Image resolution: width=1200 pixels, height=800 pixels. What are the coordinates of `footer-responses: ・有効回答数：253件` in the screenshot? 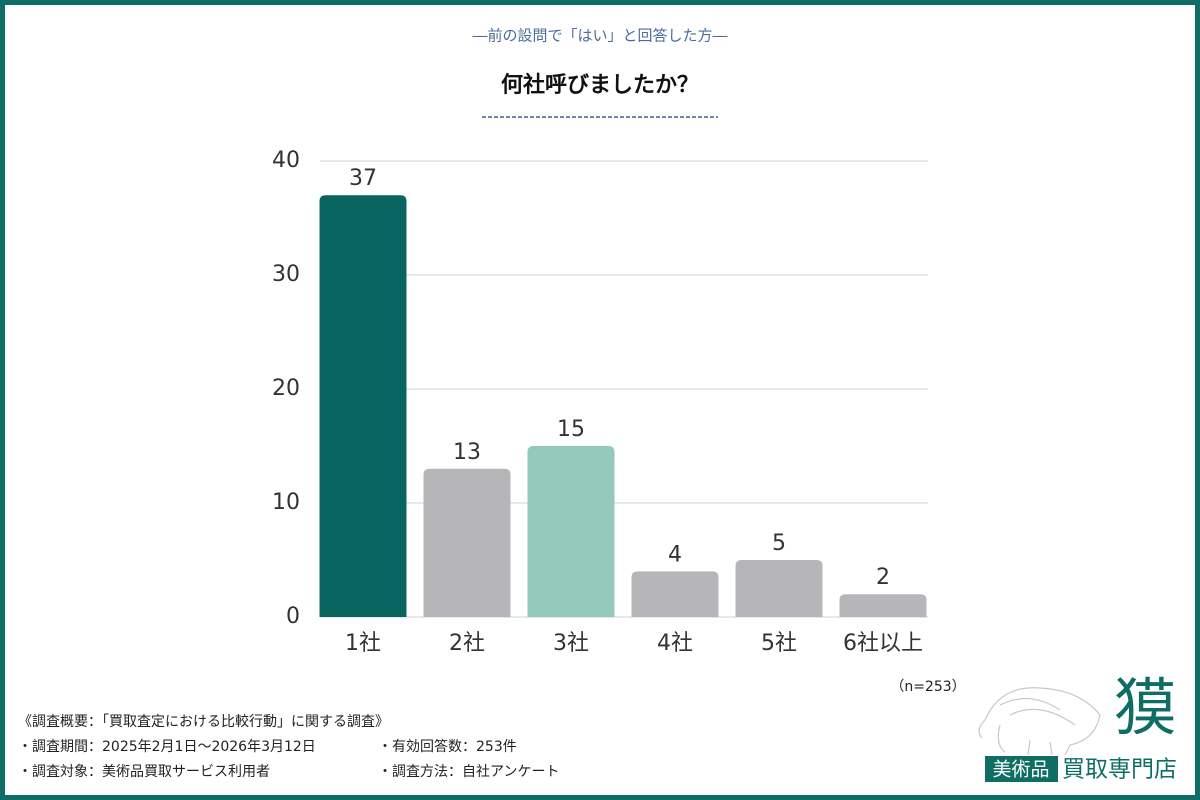 It's located at (447, 746).